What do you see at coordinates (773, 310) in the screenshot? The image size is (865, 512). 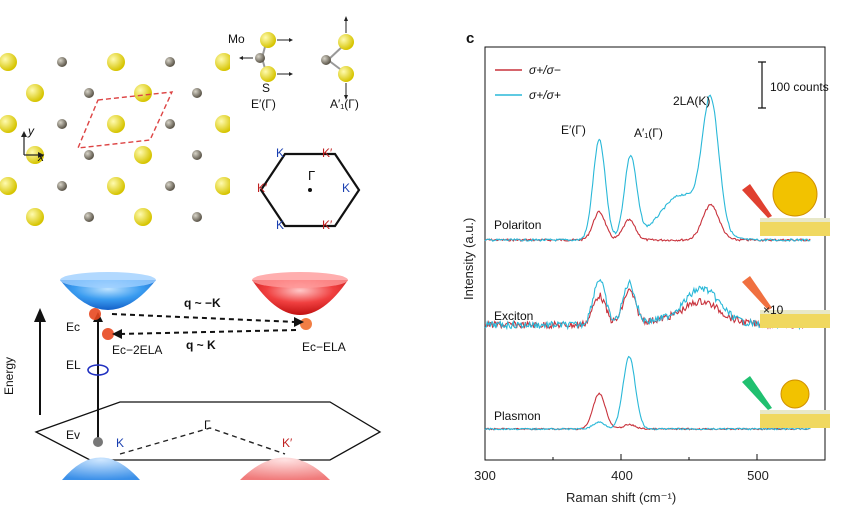 I see `x10-label: ×10` at bounding box center [773, 310].